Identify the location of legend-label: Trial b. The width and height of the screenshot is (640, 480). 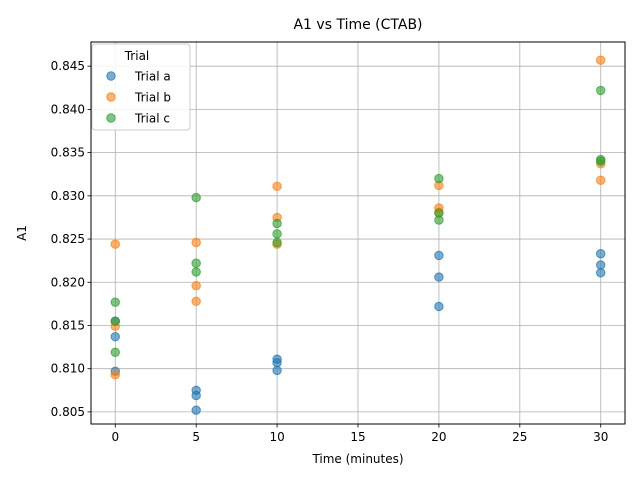
(152, 98).